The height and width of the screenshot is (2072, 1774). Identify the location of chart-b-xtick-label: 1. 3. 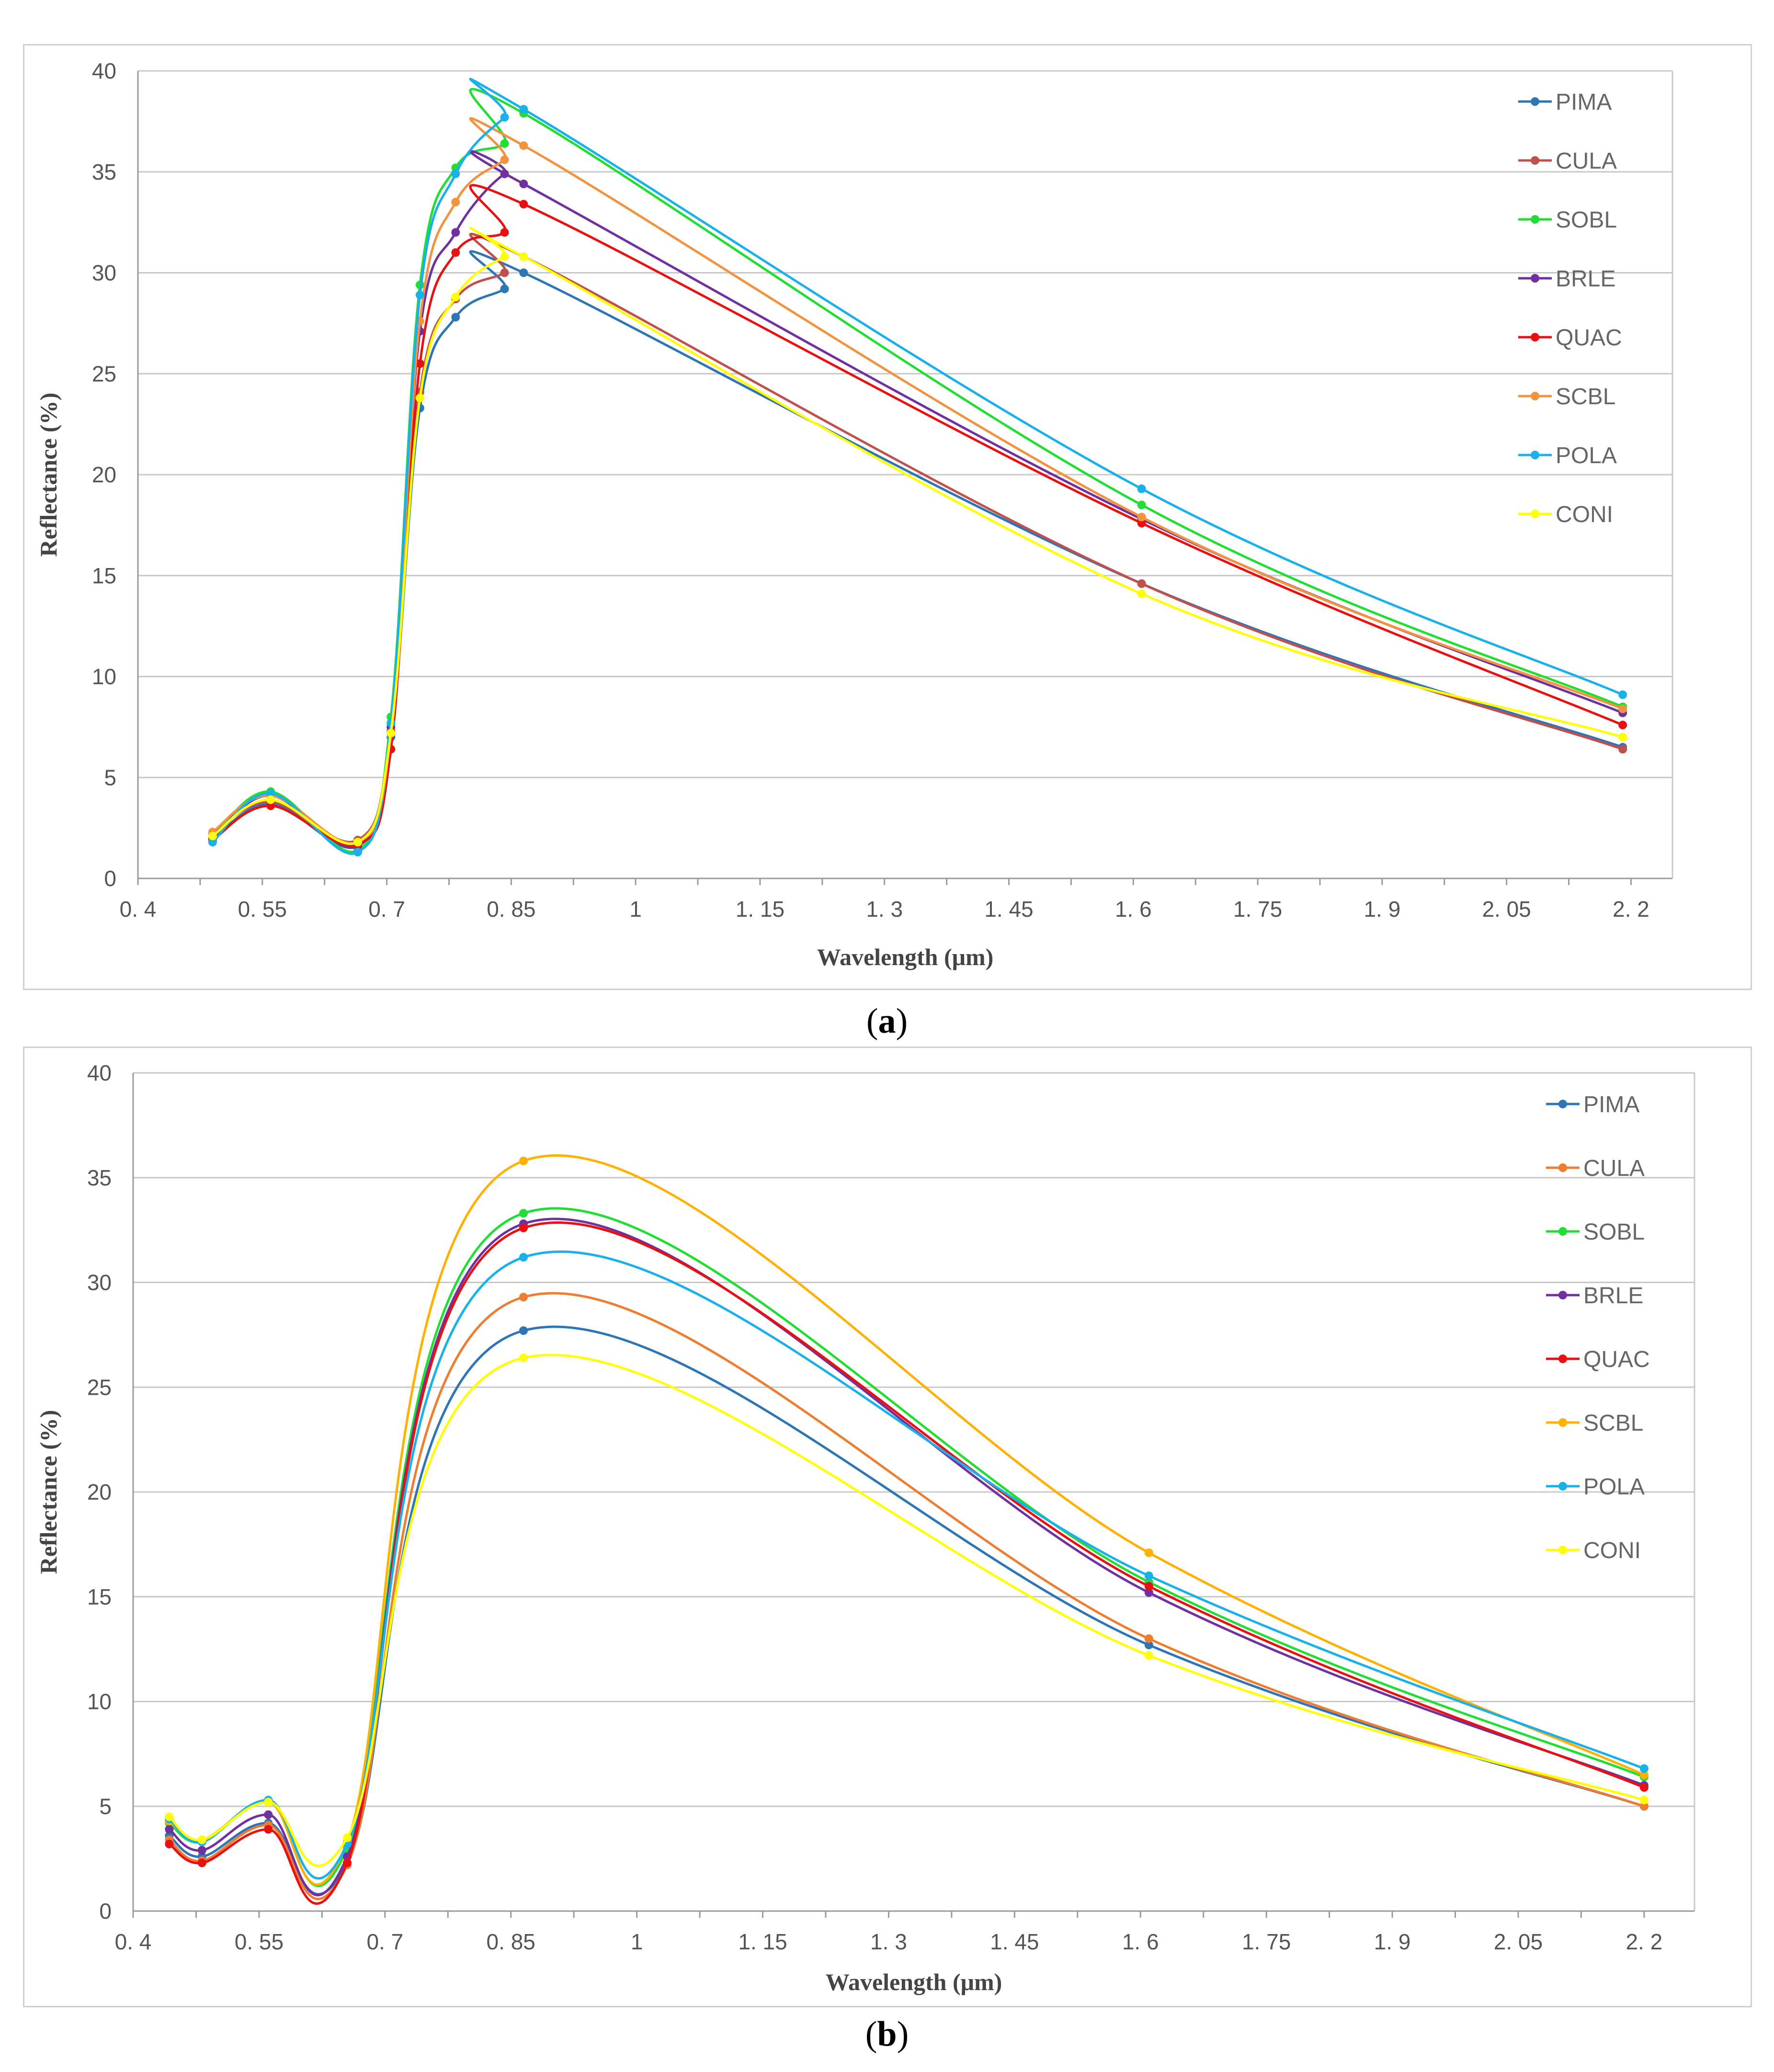
(889, 1941).